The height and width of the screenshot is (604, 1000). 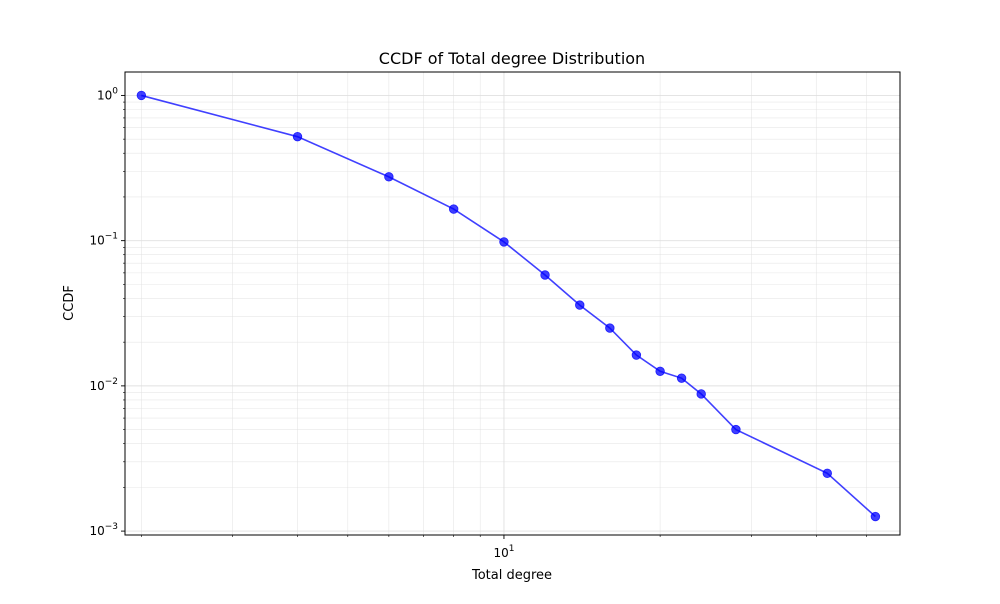 I want to click on y-tick-label: 10⁻², so click(x=103, y=385).